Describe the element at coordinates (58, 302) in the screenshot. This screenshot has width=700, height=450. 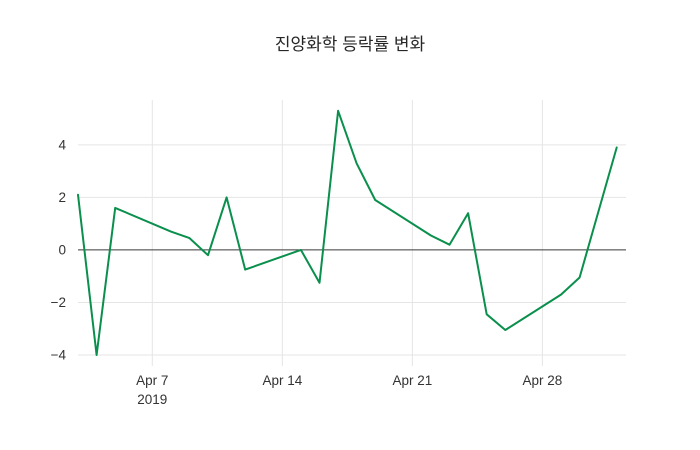
I see `y-tick-label: −2` at that location.